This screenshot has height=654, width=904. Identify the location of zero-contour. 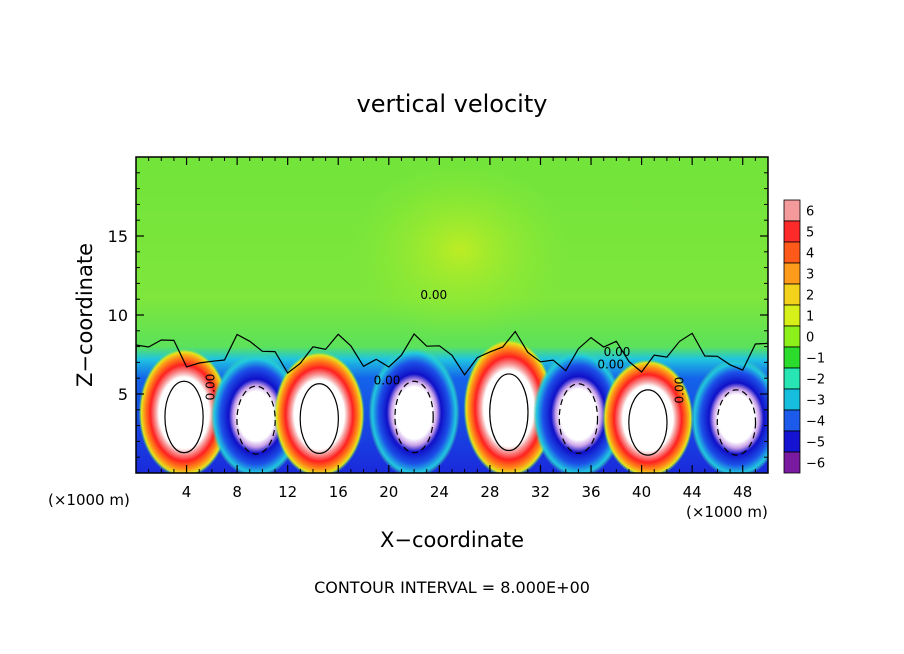
(452, 353).